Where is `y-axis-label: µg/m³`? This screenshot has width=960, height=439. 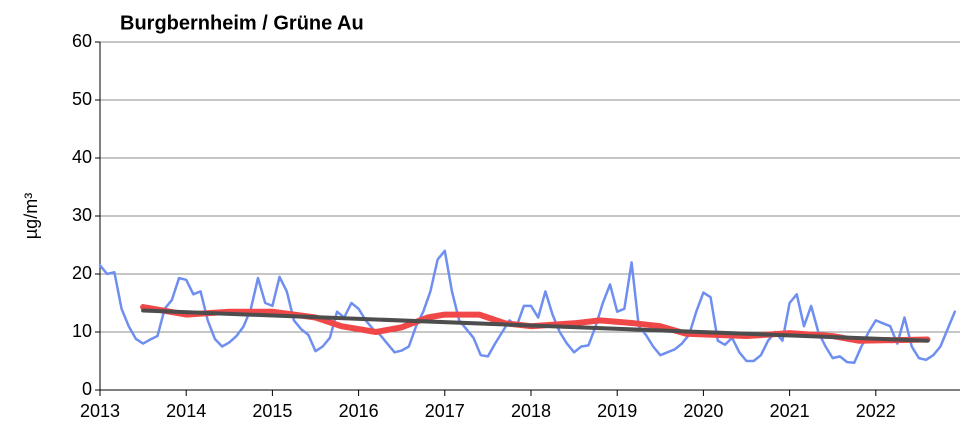
y-axis-label: µg/m³ is located at coordinates (31, 216).